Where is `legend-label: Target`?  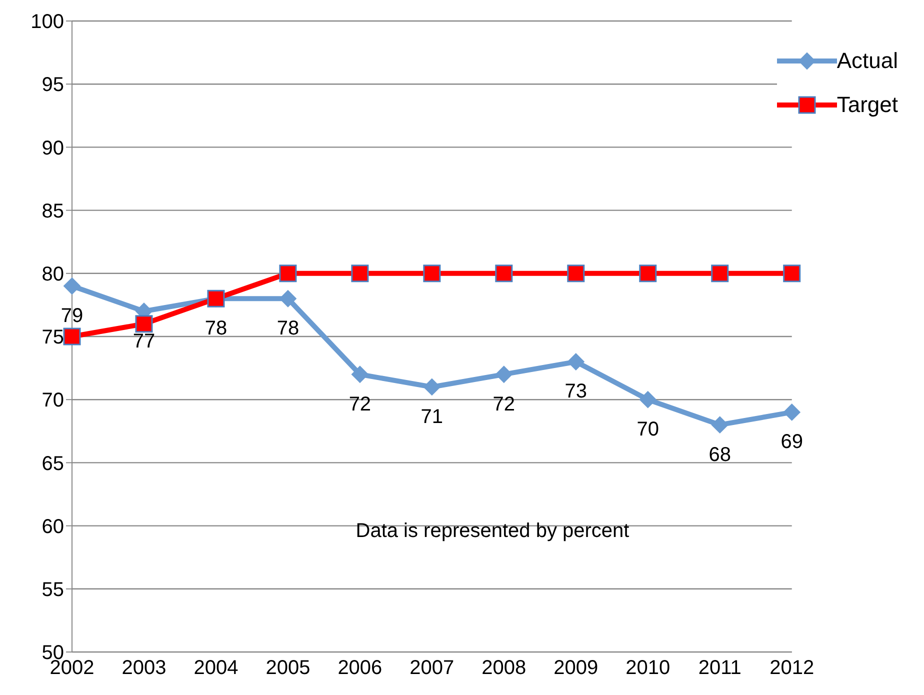 legend-label: Target is located at coordinates (867, 105).